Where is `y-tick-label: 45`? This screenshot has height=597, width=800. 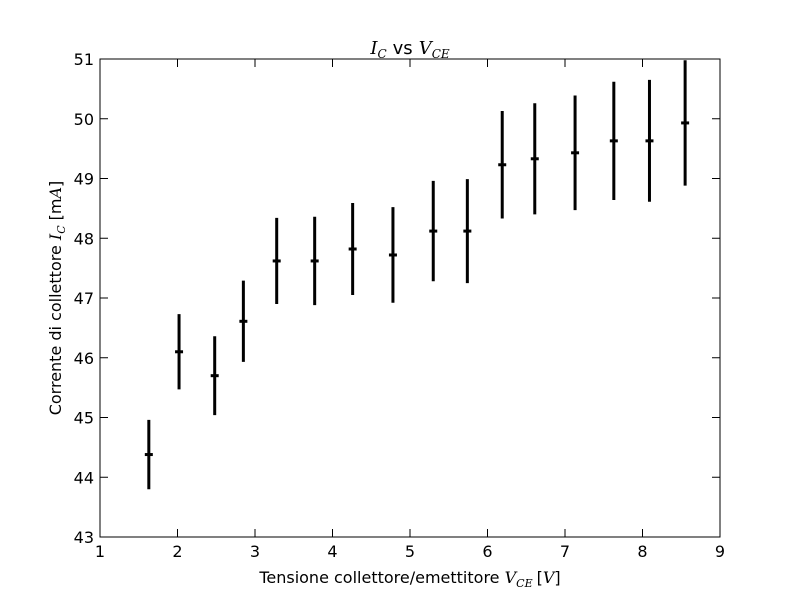 y-tick-label: 45 is located at coordinates (84, 418).